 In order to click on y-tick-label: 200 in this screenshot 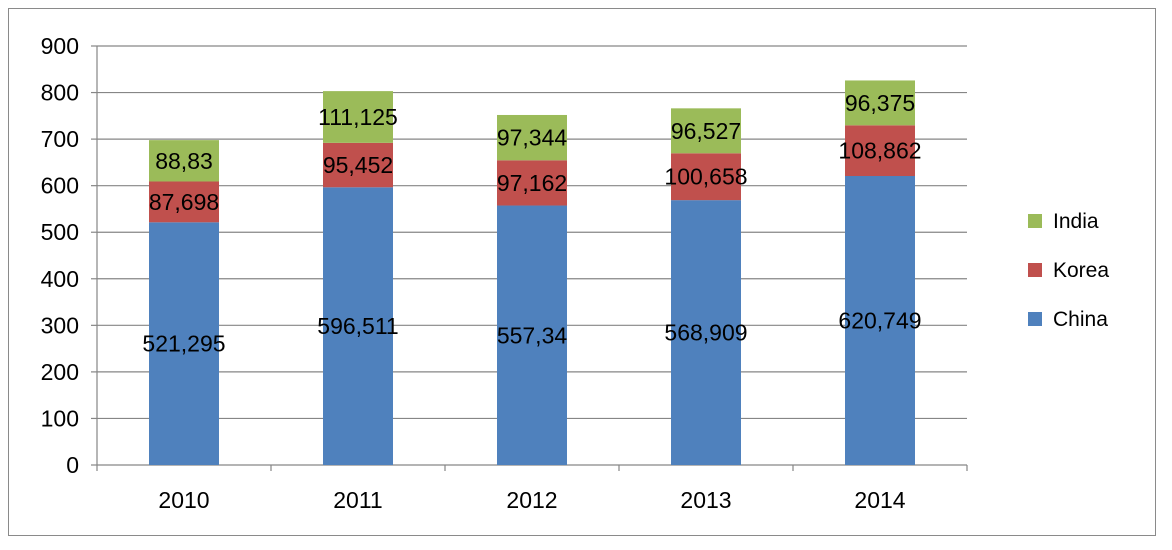, I will do `click(60, 372)`.